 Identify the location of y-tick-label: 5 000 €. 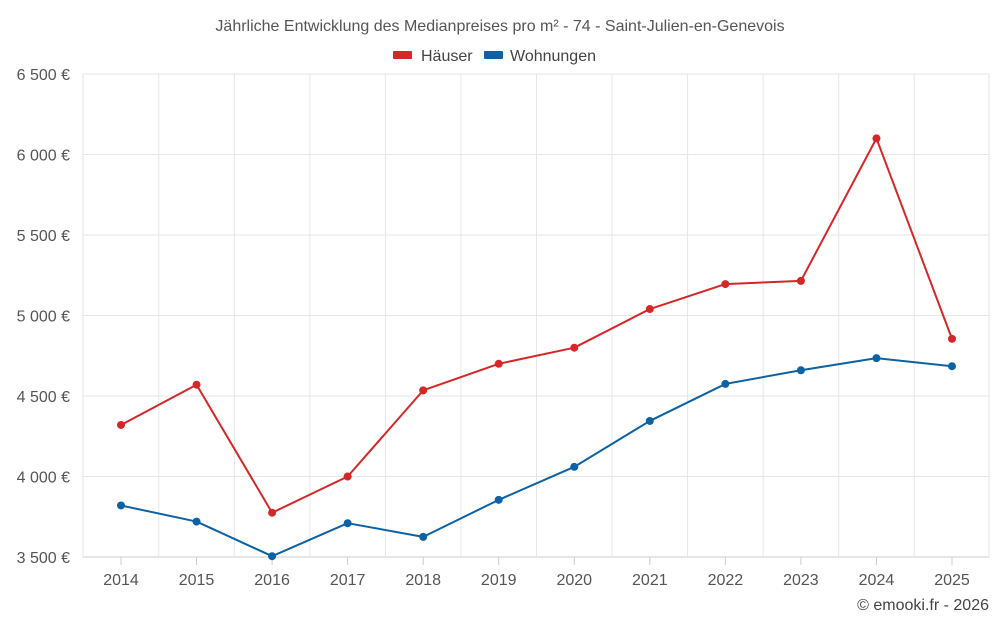
(43, 317).